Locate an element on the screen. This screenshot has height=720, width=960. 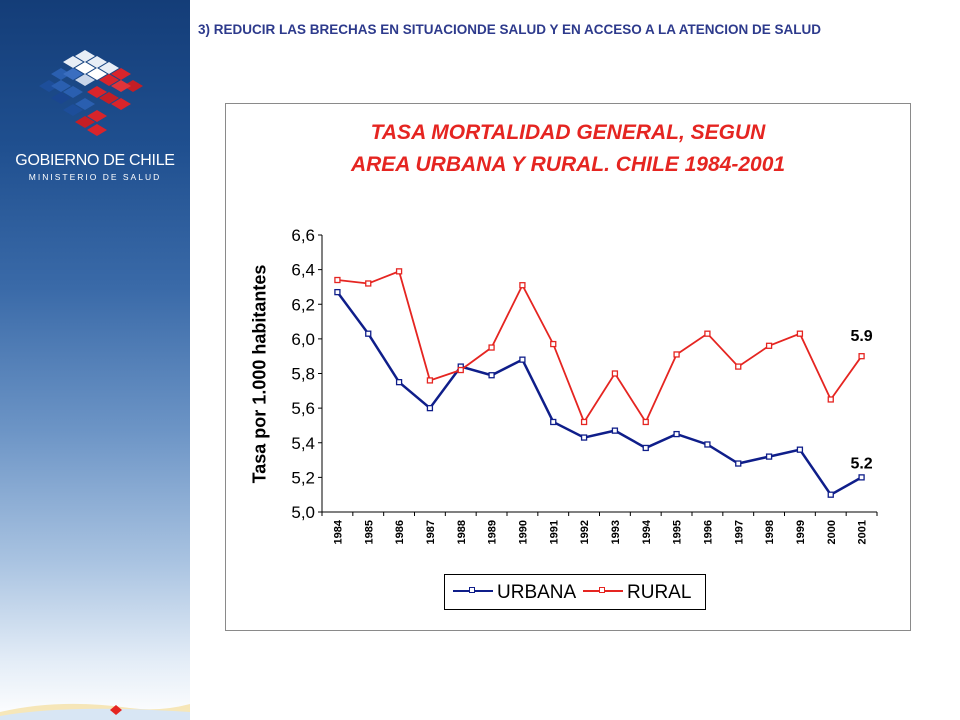
legend-label-urbana: URBANA is located at coordinates (537, 592).